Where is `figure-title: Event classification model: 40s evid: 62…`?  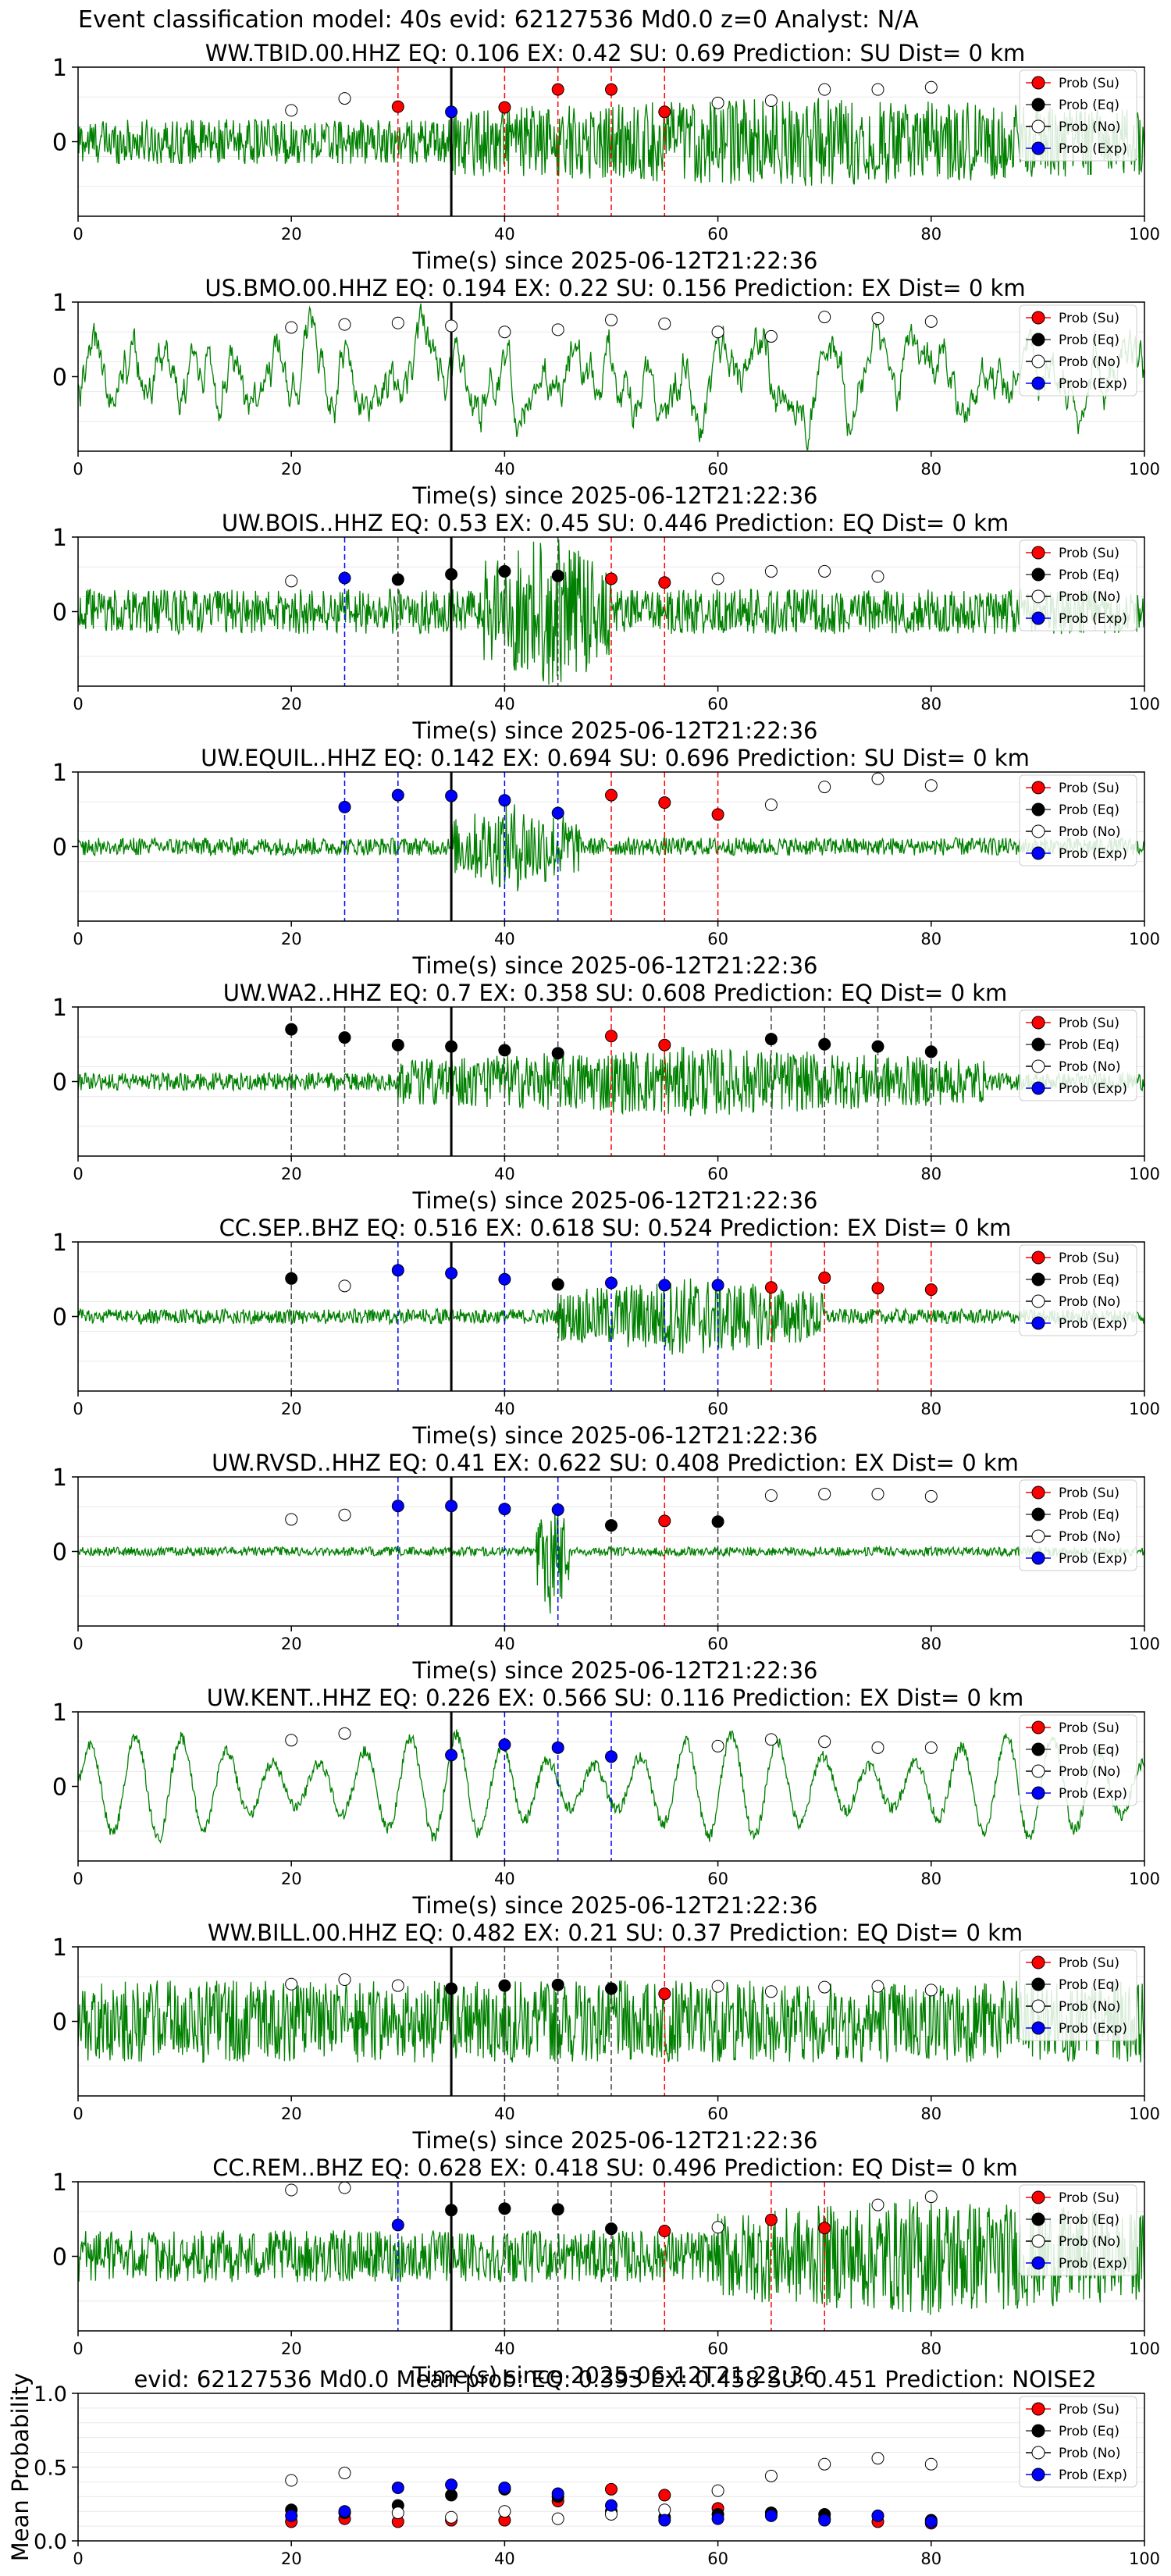 figure-title: Event classification model: 40s evid: 62… is located at coordinates (498, 20).